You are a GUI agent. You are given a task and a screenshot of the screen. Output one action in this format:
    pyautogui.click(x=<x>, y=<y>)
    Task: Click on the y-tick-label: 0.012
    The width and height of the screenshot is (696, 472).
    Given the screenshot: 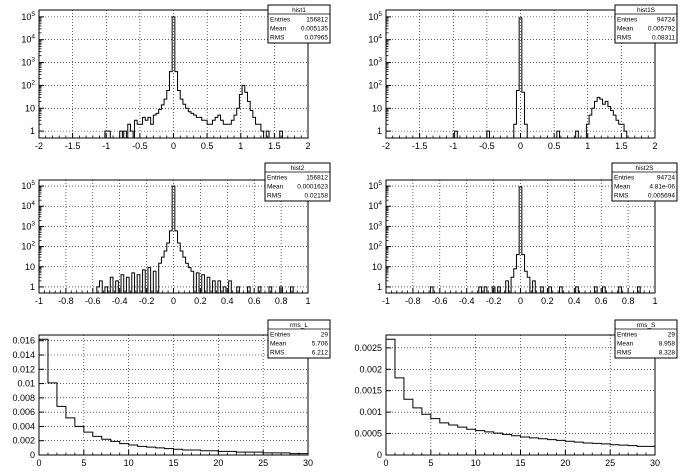 What is the action you would take?
    pyautogui.click(x=23, y=369)
    